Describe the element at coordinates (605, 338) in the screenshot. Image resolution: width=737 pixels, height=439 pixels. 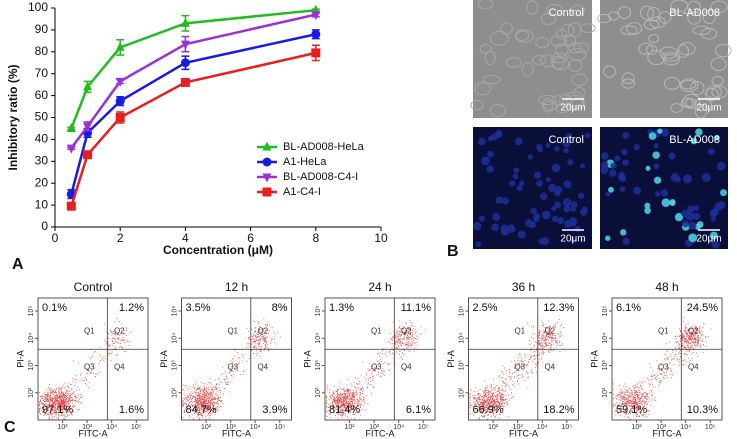
I see `y-tick-label: 10⁴` at that location.